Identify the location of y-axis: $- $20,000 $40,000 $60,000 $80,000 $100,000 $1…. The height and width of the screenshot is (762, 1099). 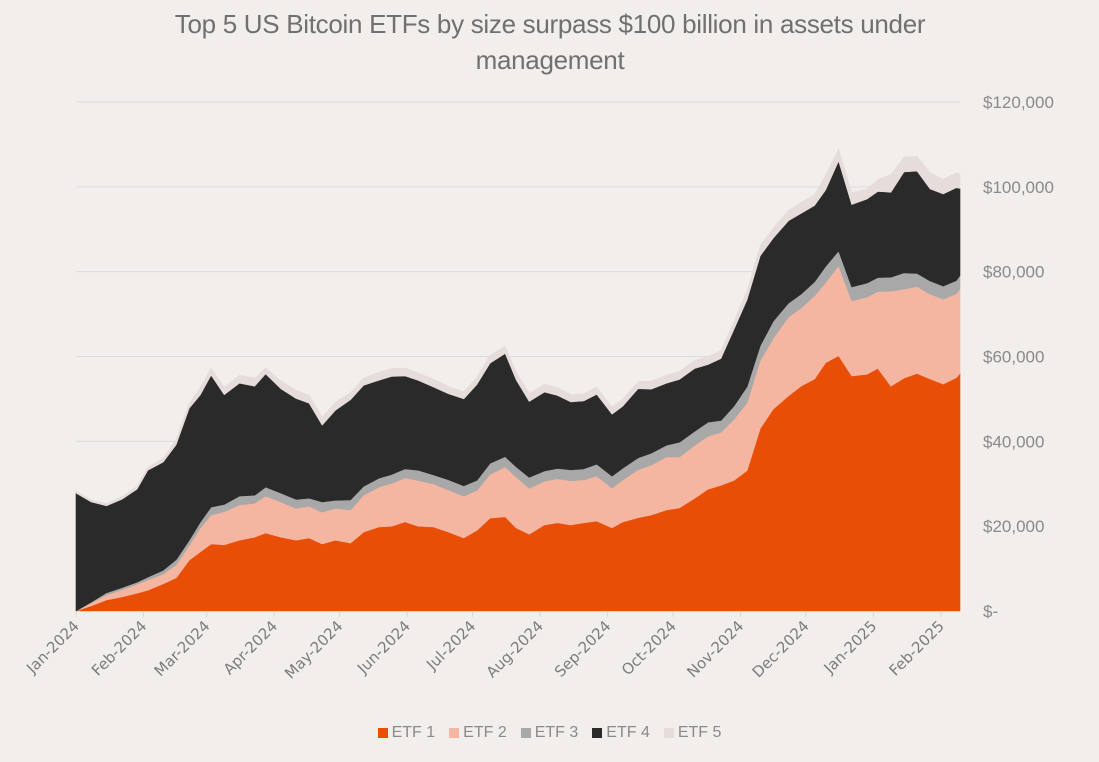
(1018, 357).